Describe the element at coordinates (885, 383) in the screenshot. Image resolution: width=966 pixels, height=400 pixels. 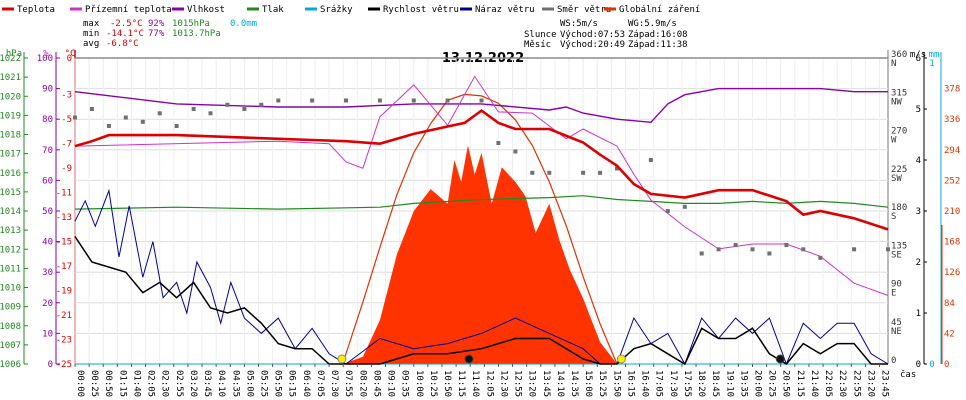
I see `time-tick-label: 23:45` at that location.